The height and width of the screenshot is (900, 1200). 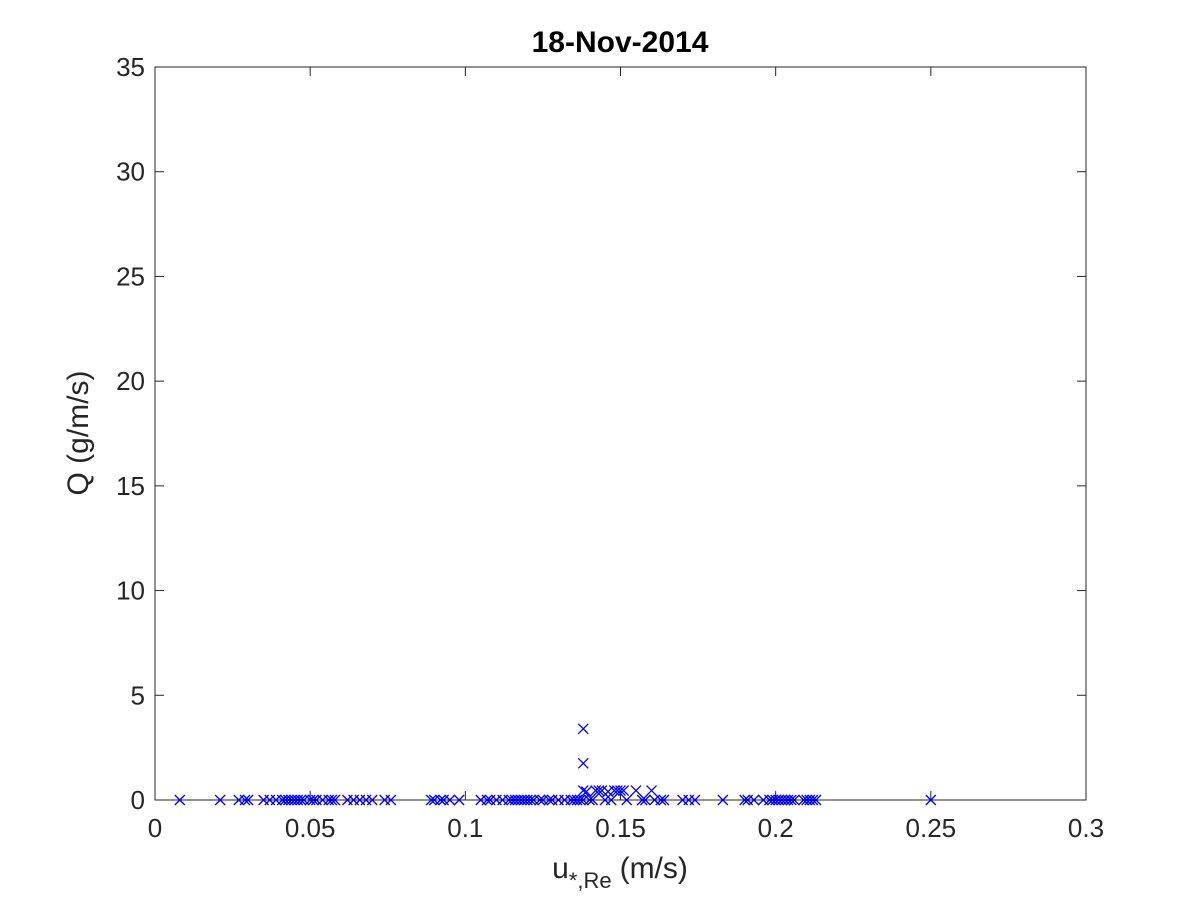 What do you see at coordinates (654, 868) in the screenshot?
I see `x-axis-label-unit: (m/s)` at bounding box center [654, 868].